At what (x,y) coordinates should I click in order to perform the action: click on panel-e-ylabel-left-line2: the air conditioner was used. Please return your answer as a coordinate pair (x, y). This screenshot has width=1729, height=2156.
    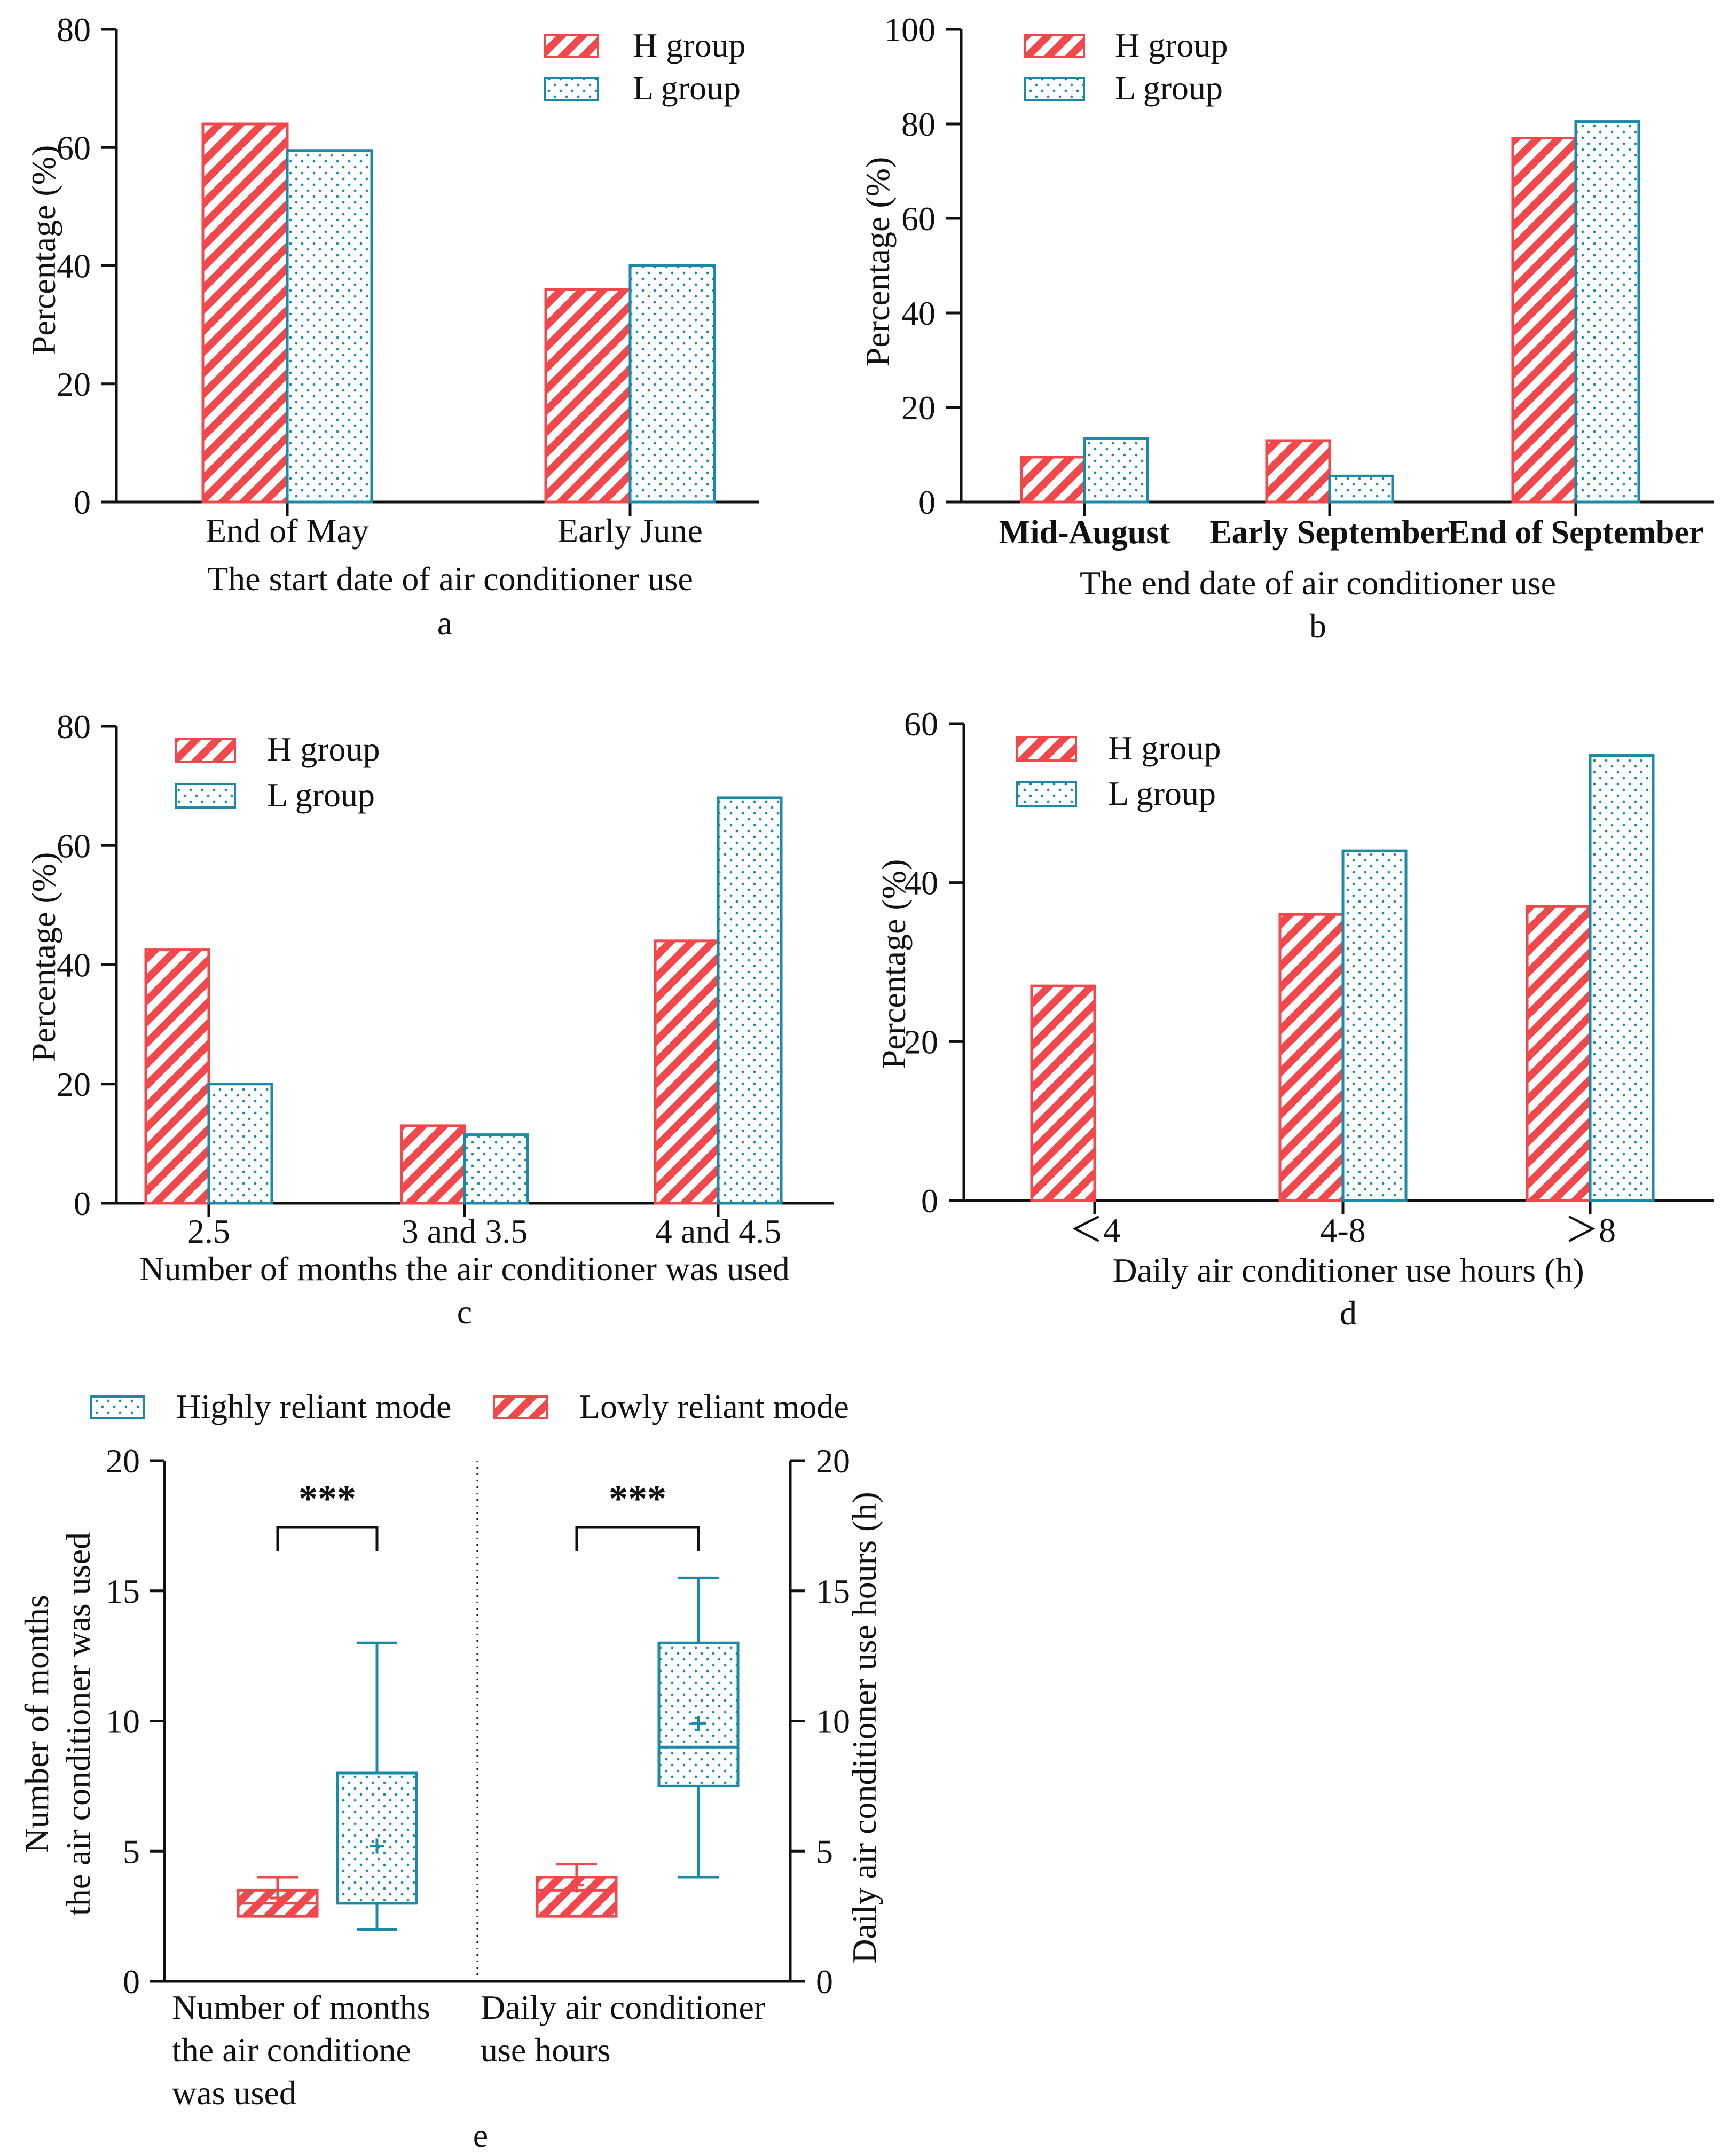
    Looking at the image, I should click on (78, 1724).